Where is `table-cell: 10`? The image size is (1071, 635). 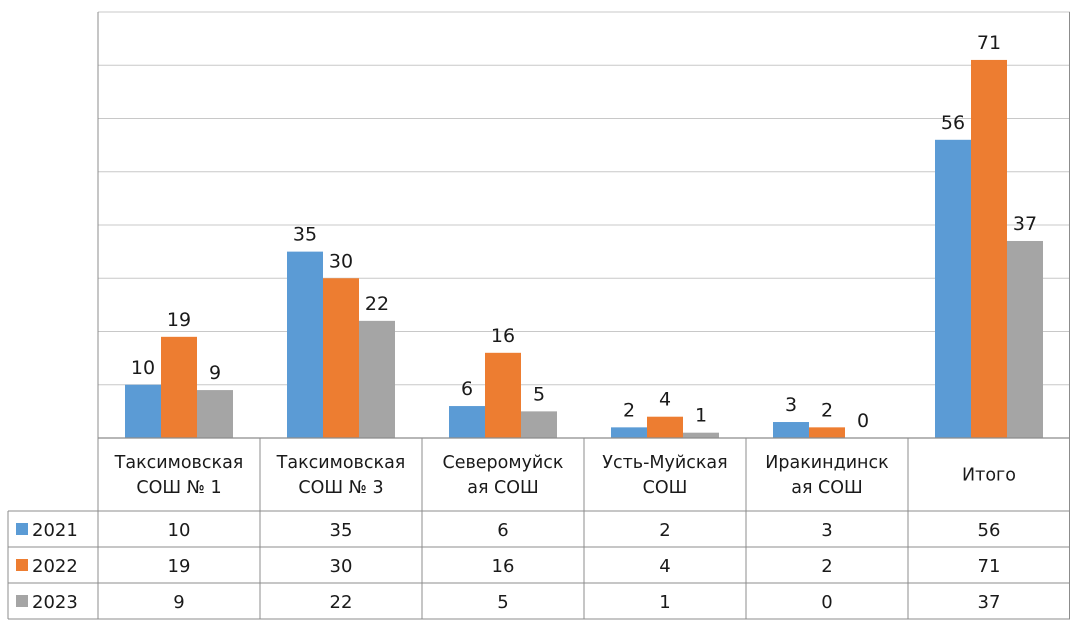
table-cell: 10 is located at coordinates (179, 530).